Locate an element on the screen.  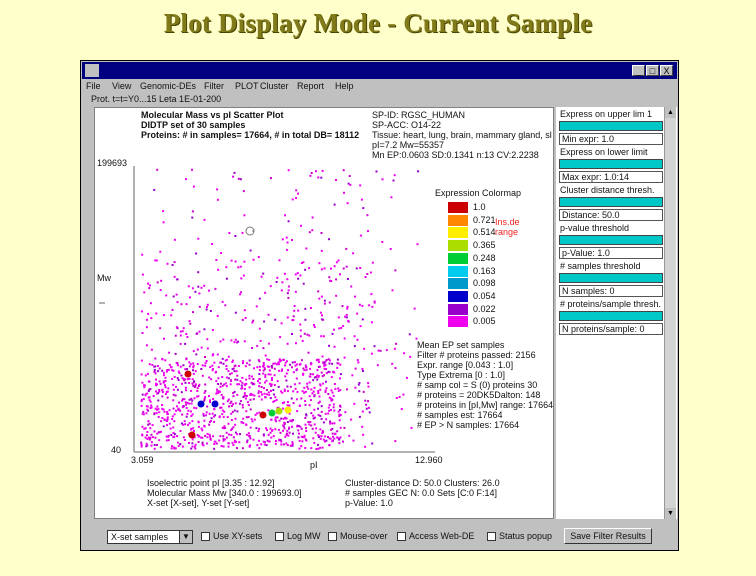
menu-view: View is located at coordinates (122, 86).